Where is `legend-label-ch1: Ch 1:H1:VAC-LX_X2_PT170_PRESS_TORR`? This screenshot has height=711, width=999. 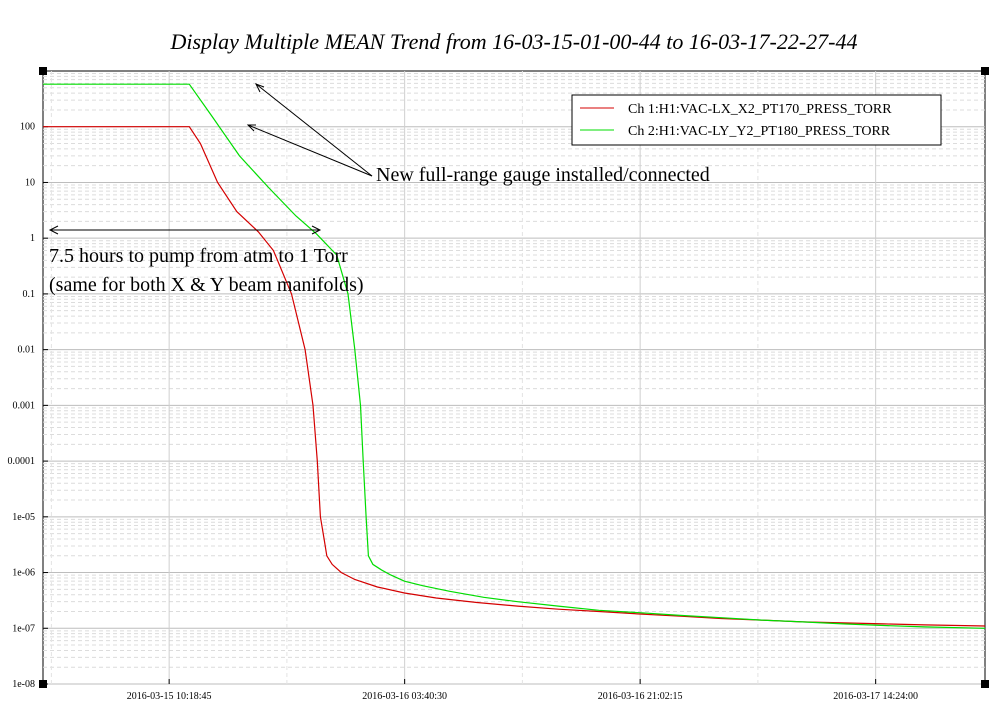
legend-label-ch1: Ch 1:H1:VAC-LX_X2_PT170_PRESS_TORR is located at coordinates (760, 109).